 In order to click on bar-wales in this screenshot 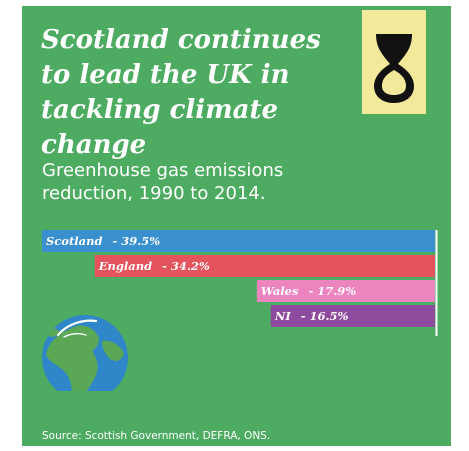, I will do `click(345, 291)`.